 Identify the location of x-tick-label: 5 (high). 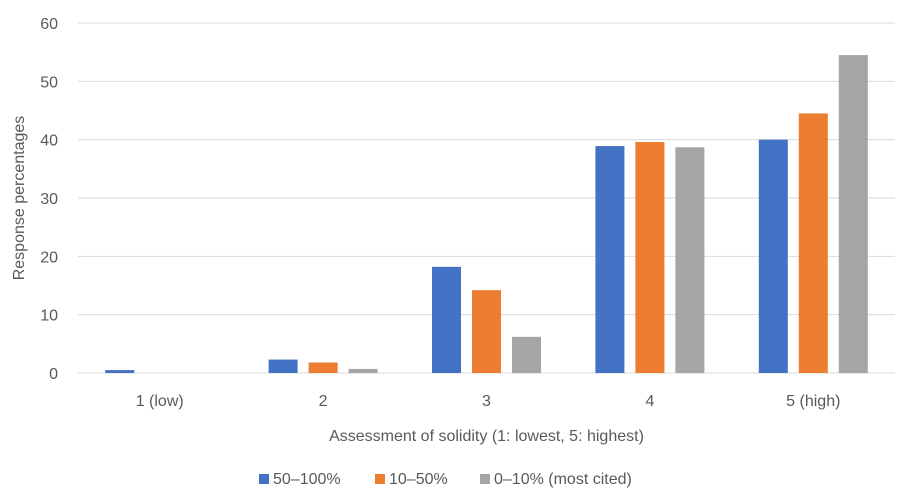
(813, 401).